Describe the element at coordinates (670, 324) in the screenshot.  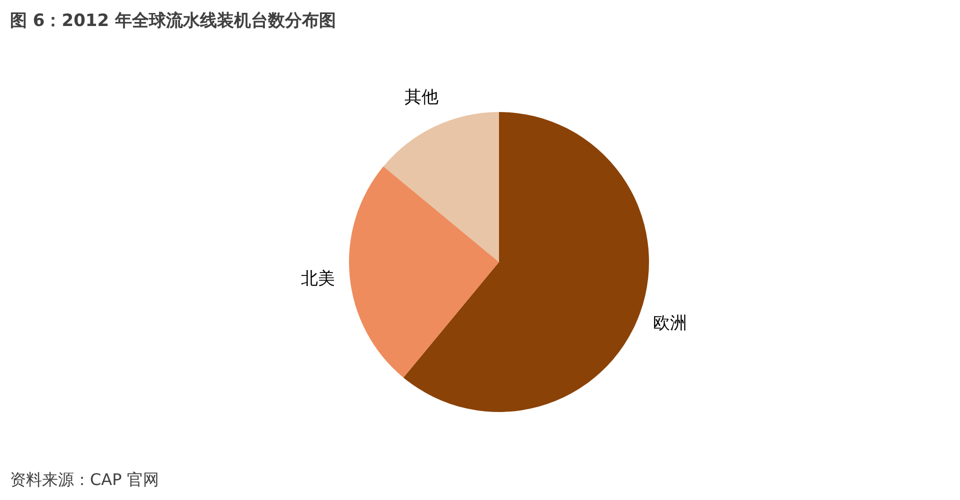
I see `slice-label: 欧洲` at that location.